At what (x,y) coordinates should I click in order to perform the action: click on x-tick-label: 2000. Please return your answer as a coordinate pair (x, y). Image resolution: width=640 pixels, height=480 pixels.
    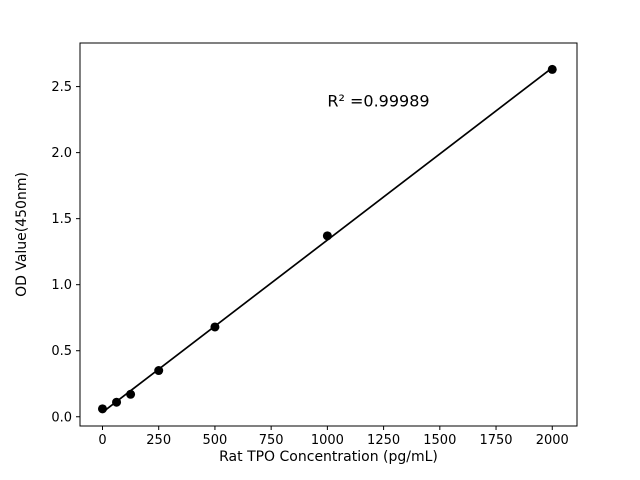
    Looking at the image, I should click on (552, 440).